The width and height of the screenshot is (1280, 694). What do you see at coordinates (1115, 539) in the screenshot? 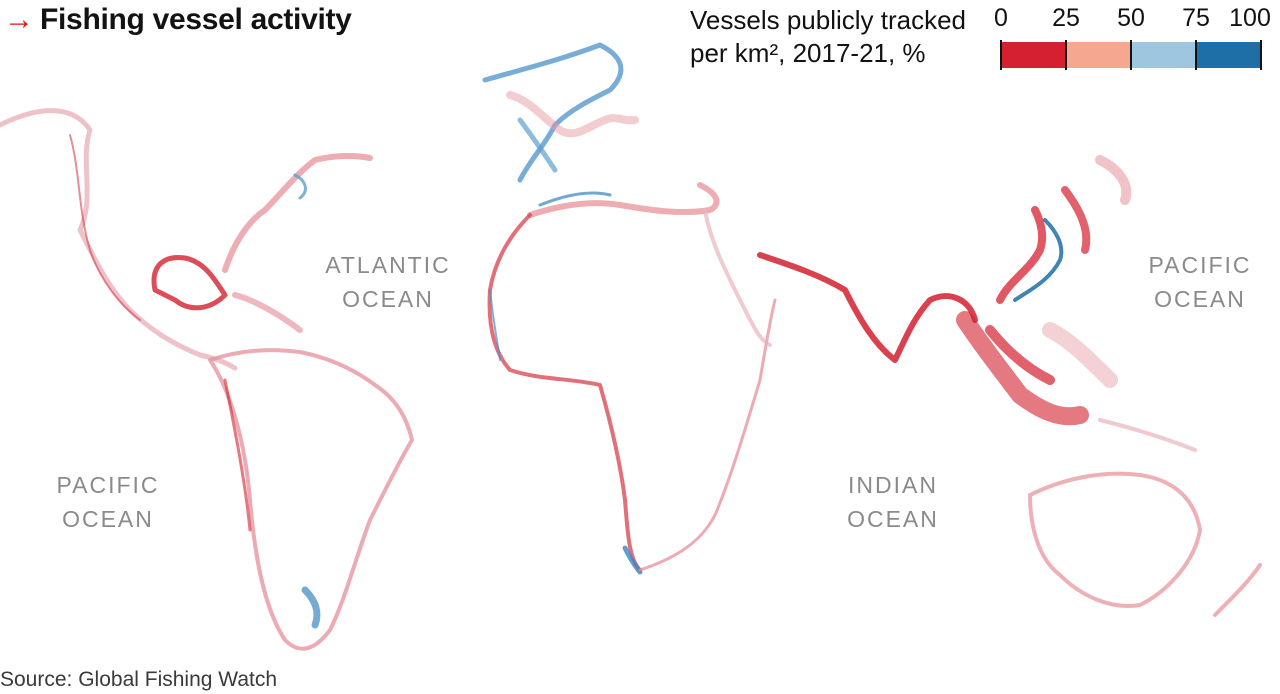
I see `coast-australia` at bounding box center [1115, 539].